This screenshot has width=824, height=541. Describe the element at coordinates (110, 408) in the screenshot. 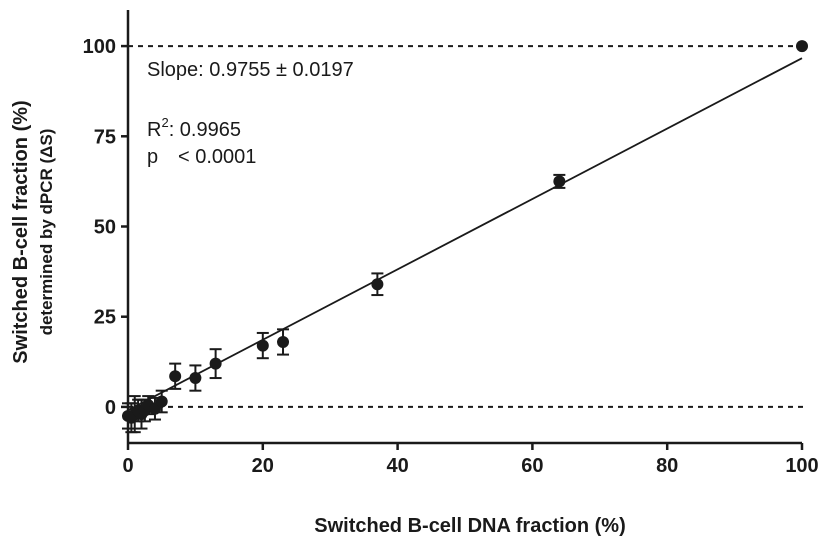

I see `y-tick-label-0: 0` at that location.